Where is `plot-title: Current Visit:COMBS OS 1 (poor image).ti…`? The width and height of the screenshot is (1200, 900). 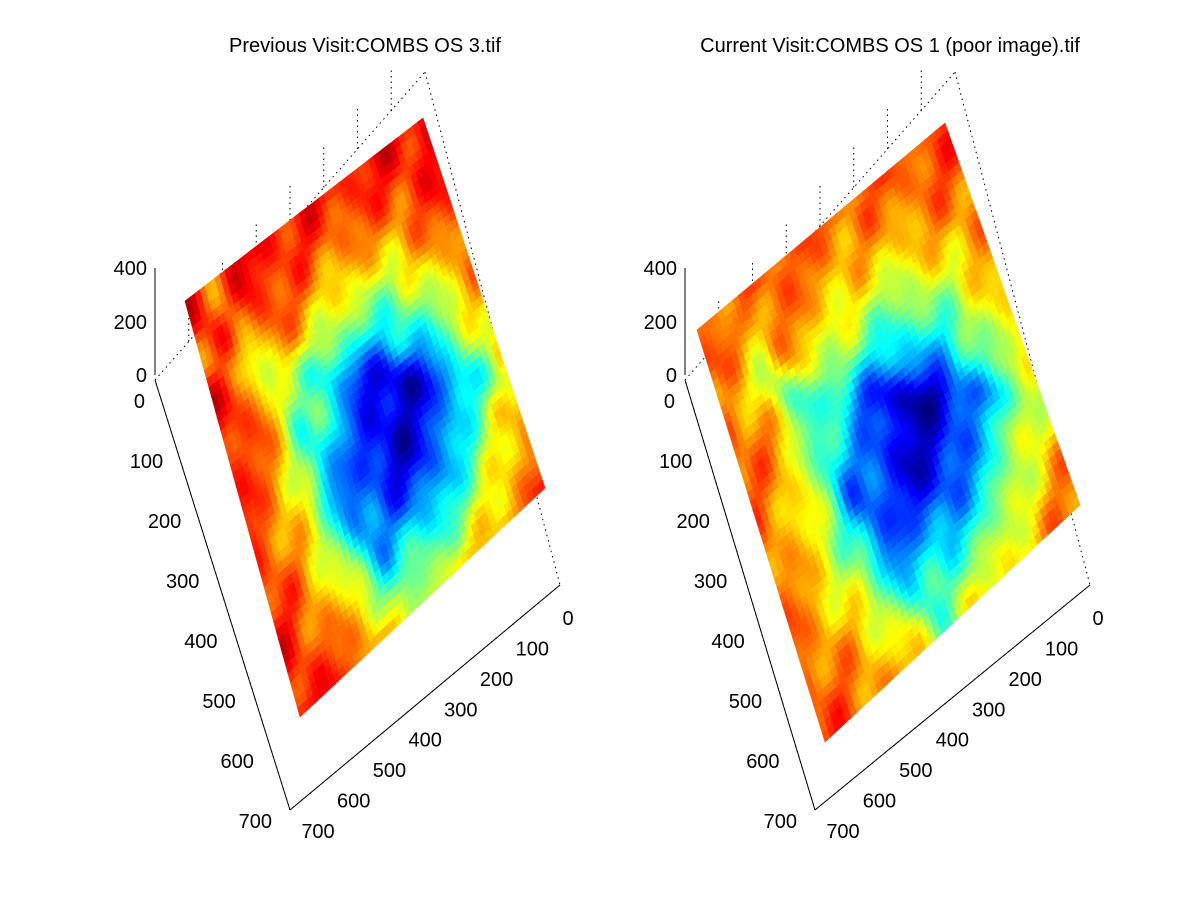
plot-title: Current Visit:COMBS OS 1 (poor image).ti… is located at coordinates (890, 46).